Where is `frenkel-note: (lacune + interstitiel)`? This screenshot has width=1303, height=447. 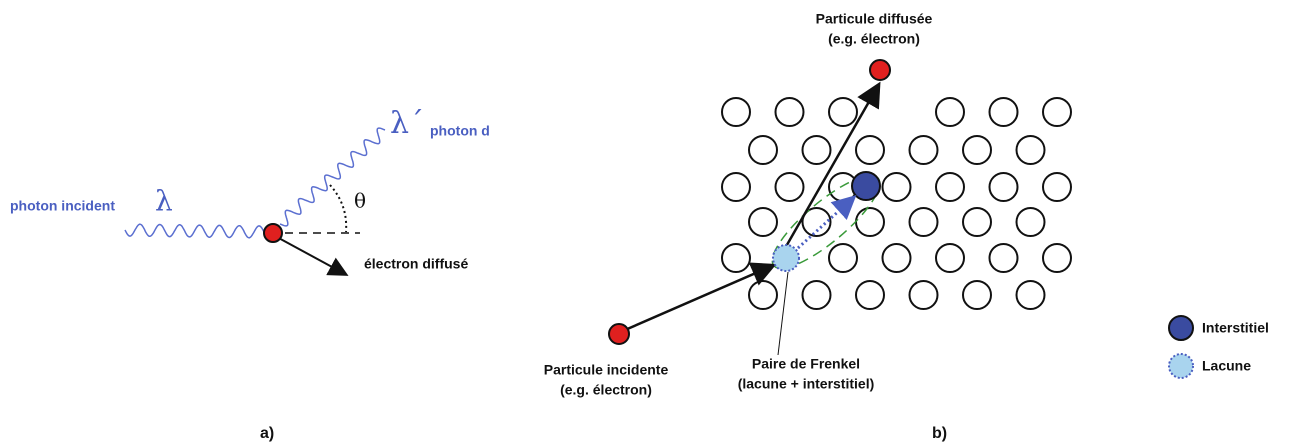 frenkel-note: (lacune + interstitiel) is located at coordinates (806, 384).